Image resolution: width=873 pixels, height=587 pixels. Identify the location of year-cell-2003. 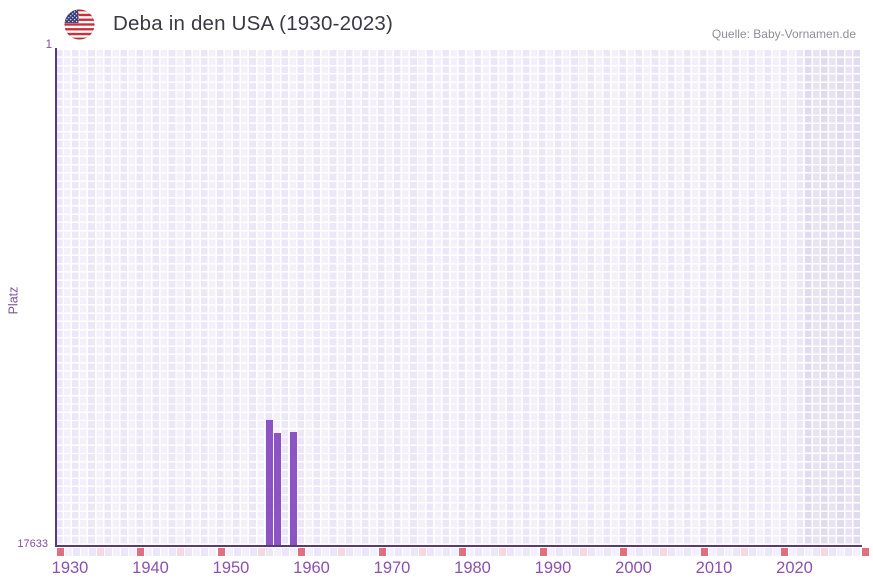
(648, 552).